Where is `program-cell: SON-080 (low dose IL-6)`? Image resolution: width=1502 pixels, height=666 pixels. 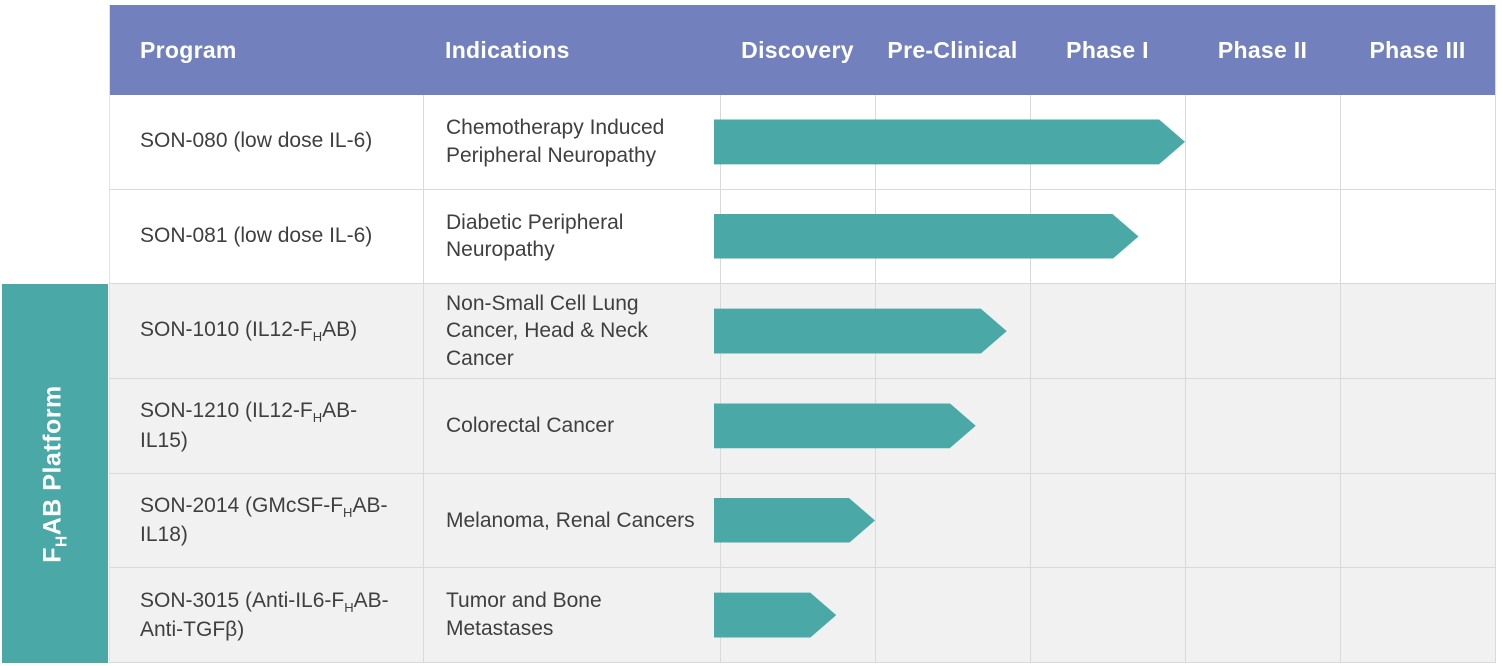
program-cell: SON-080 (low dose IL-6) is located at coordinates (266, 142).